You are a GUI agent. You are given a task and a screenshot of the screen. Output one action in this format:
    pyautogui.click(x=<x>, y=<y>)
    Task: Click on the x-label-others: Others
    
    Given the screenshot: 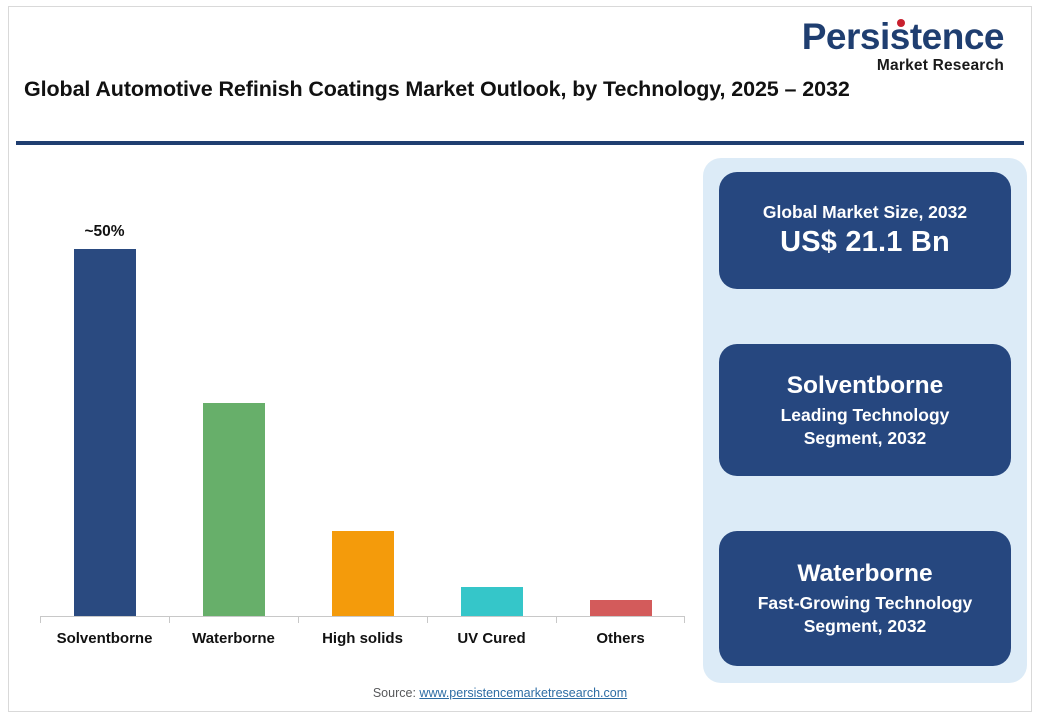 What is the action you would take?
    pyautogui.click(x=620, y=638)
    